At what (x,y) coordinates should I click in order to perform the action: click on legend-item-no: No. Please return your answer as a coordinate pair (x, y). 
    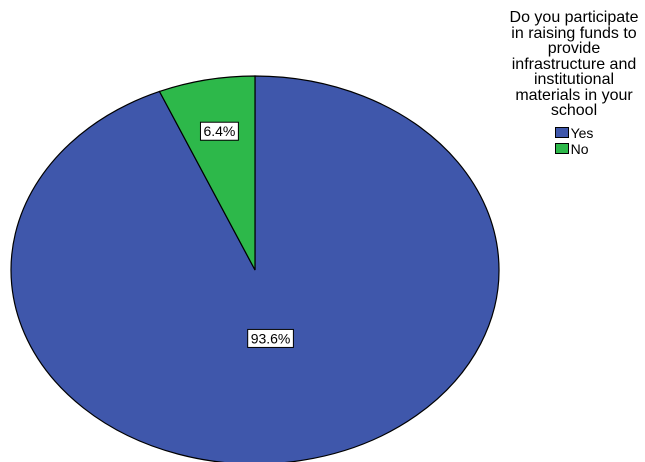
    Looking at the image, I should click on (574, 148).